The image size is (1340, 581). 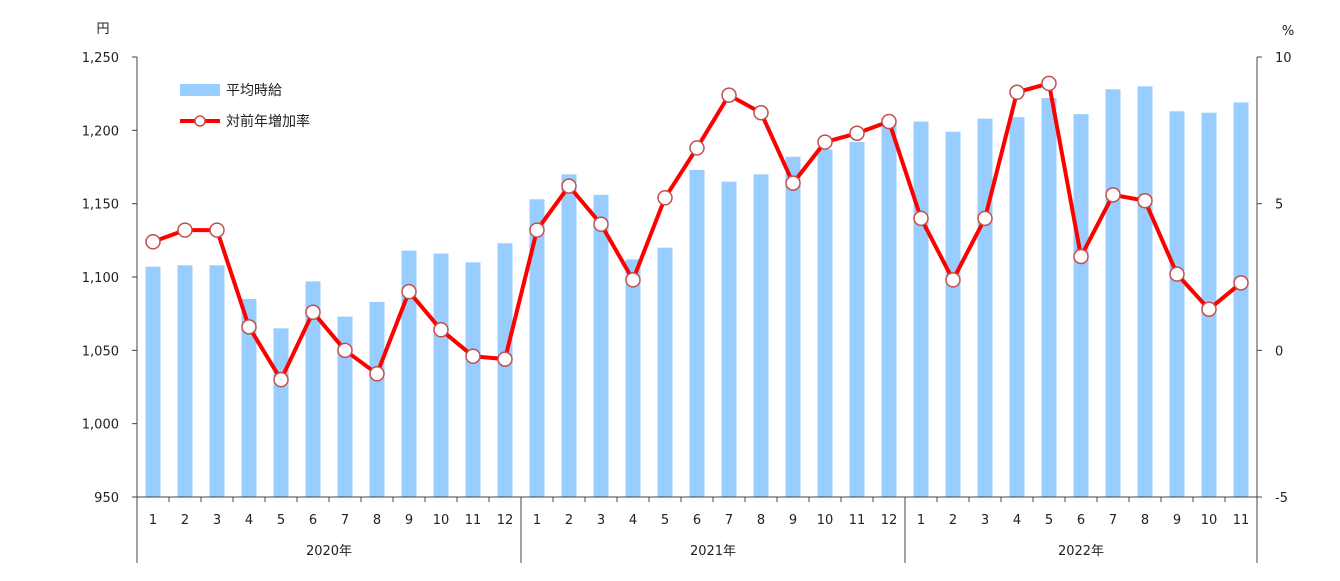 What do you see at coordinates (100, 205) in the screenshot?
I see `left-tick-label: 1,150` at bounding box center [100, 205].